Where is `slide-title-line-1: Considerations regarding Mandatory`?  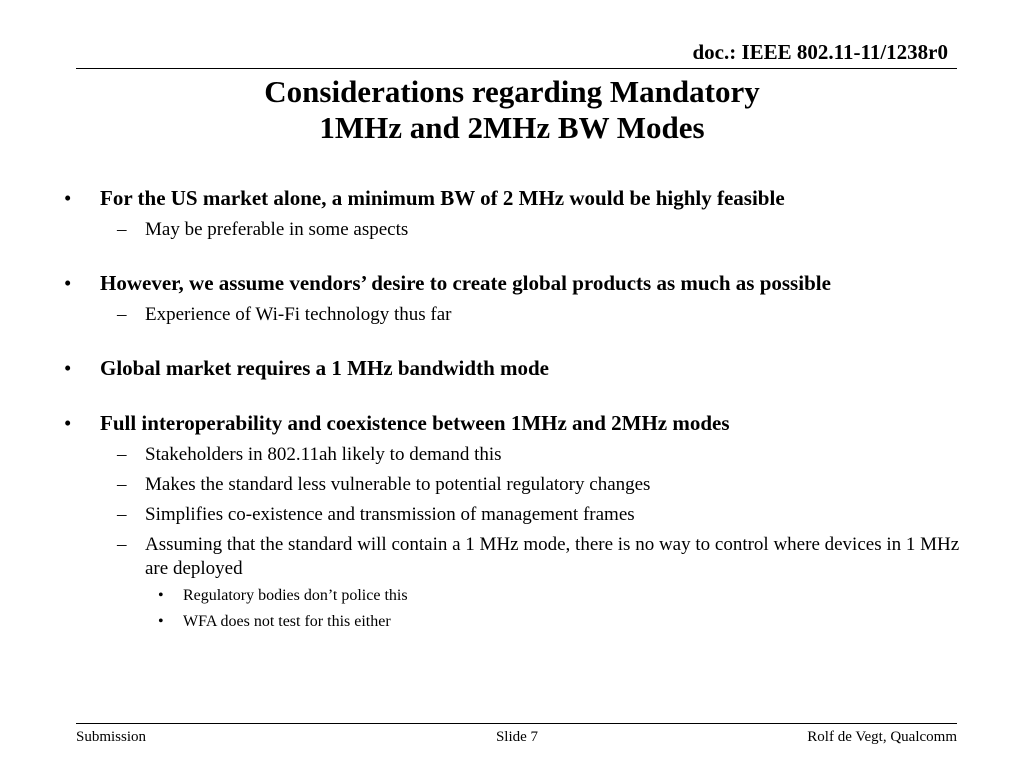 slide-title-line-1: Considerations regarding Mandatory is located at coordinates (512, 91).